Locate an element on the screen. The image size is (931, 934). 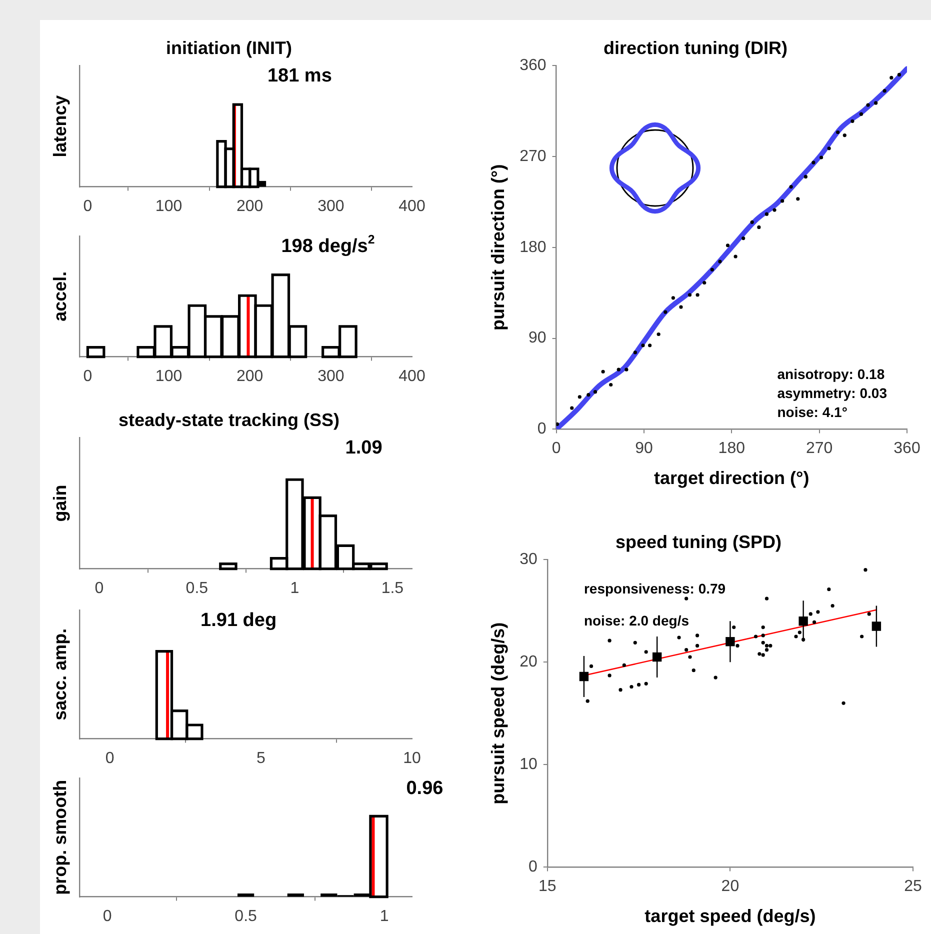
ref-line-label: 1.91 deg is located at coordinates (238, 620).